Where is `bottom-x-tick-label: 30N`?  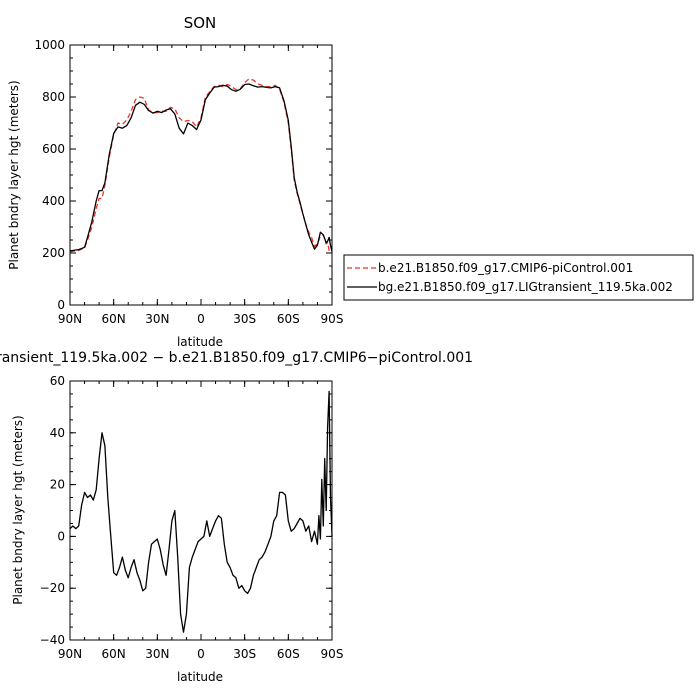
bottom-x-tick-label: 30N is located at coordinates (157, 654).